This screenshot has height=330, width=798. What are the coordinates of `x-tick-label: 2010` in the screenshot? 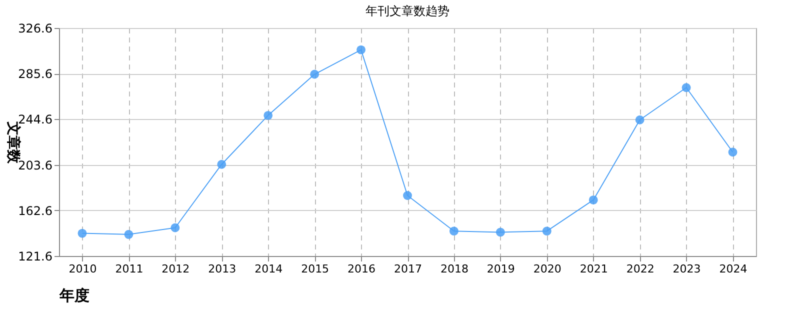 It's located at (82, 269).